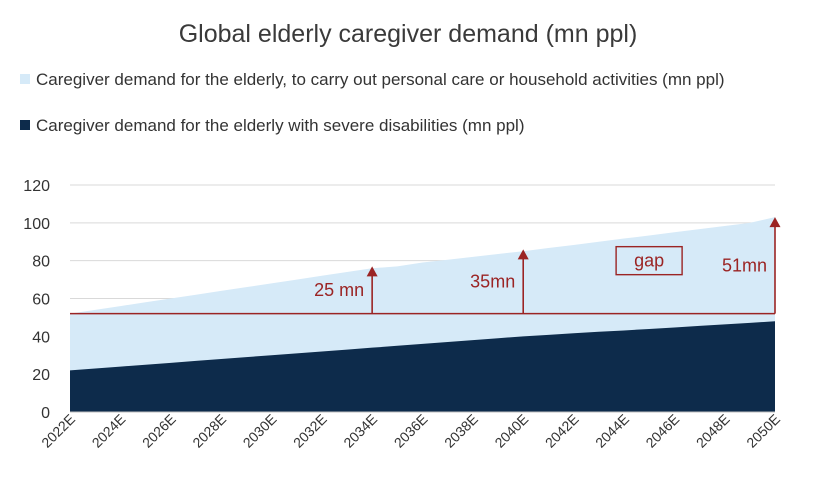 The width and height of the screenshot is (816, 494). I want to click on x-tick-label: 2038E, so click(461, 431).